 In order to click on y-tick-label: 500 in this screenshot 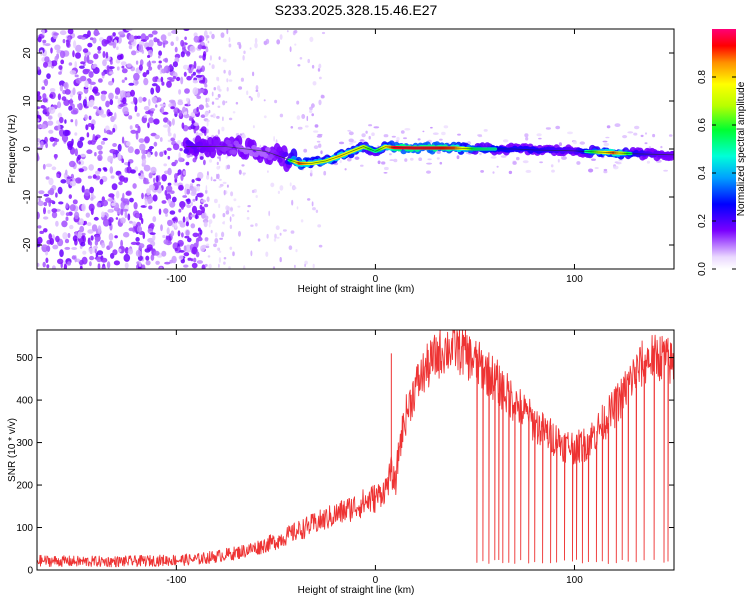, I will do `click(24, 358)`.